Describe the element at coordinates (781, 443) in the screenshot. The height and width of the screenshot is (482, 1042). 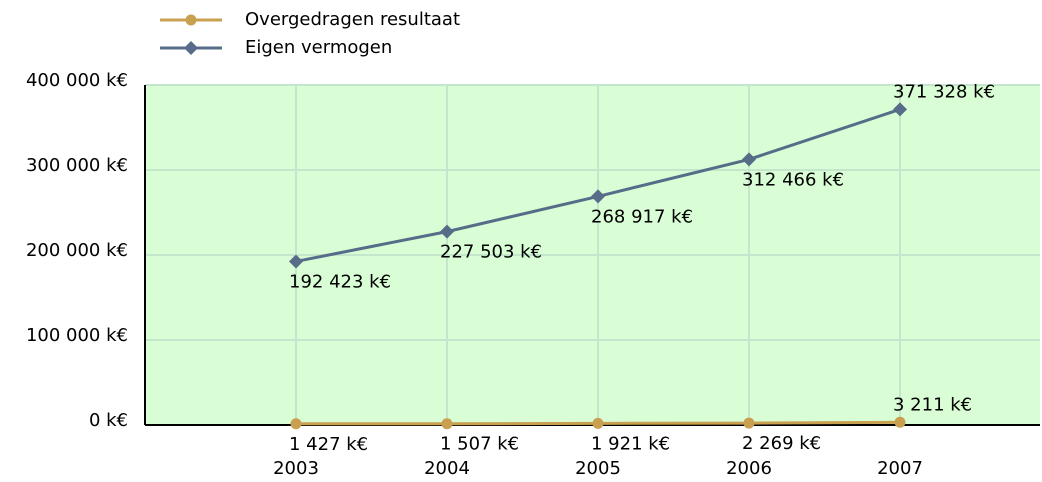
I see `data-label: 2 269 k€` at that location.